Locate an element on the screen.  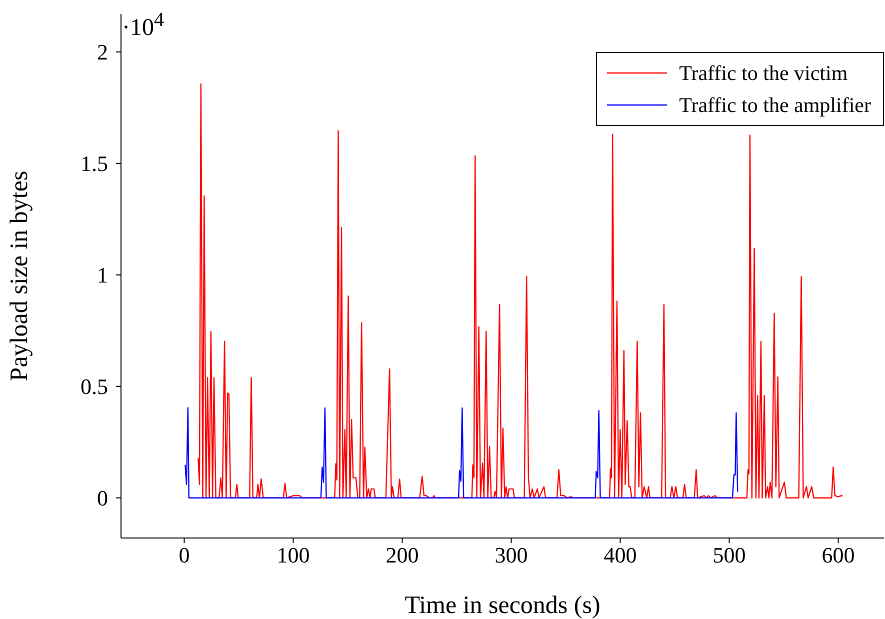
y-tick-label: 1 is located at coordinates (102, 275).